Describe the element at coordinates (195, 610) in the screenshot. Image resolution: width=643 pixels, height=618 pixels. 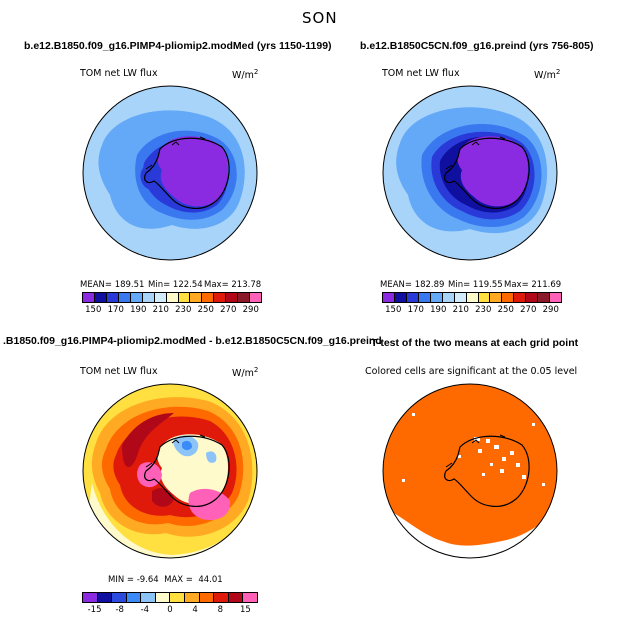
I see `colorbar-tick-label: 4` at that location.